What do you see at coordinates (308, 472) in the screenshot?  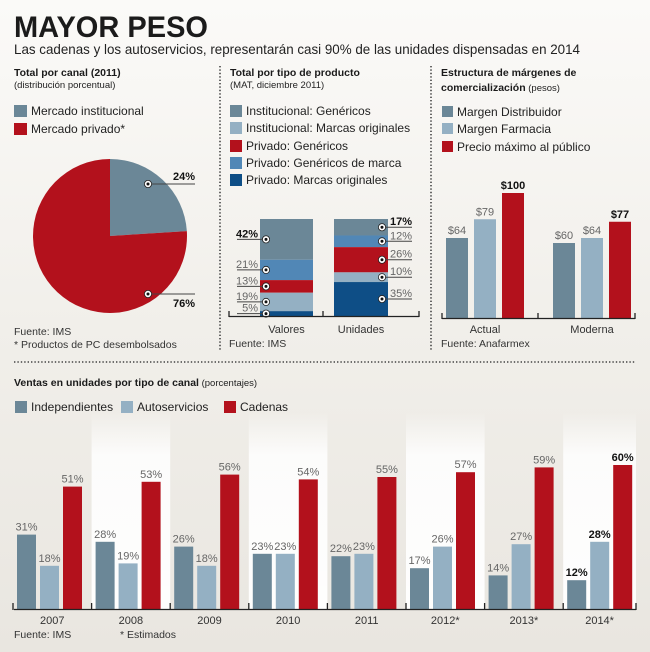 I see `data-label: 54%` at bounding box center [308, 472].